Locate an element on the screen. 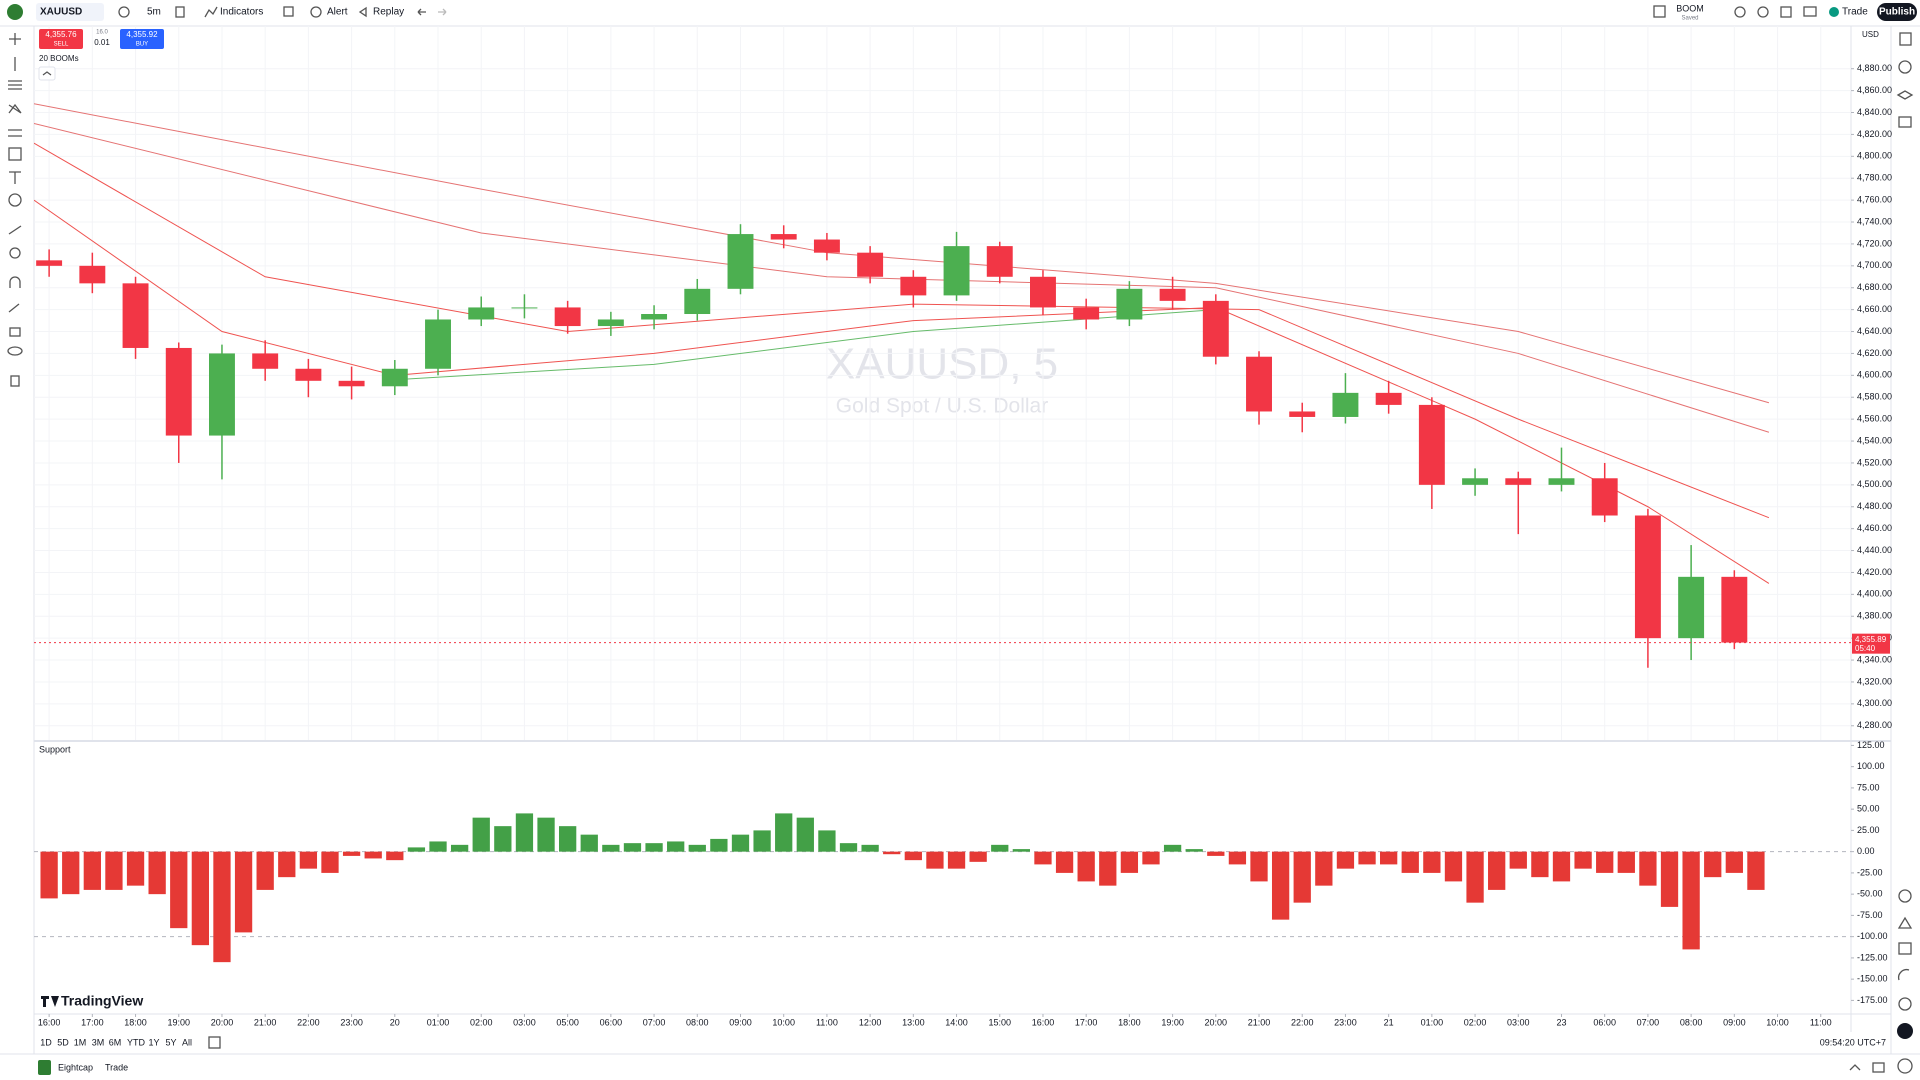 This screenshot has height=1080, width=1920. right-sidebar is located at coordinates (1905, 553).